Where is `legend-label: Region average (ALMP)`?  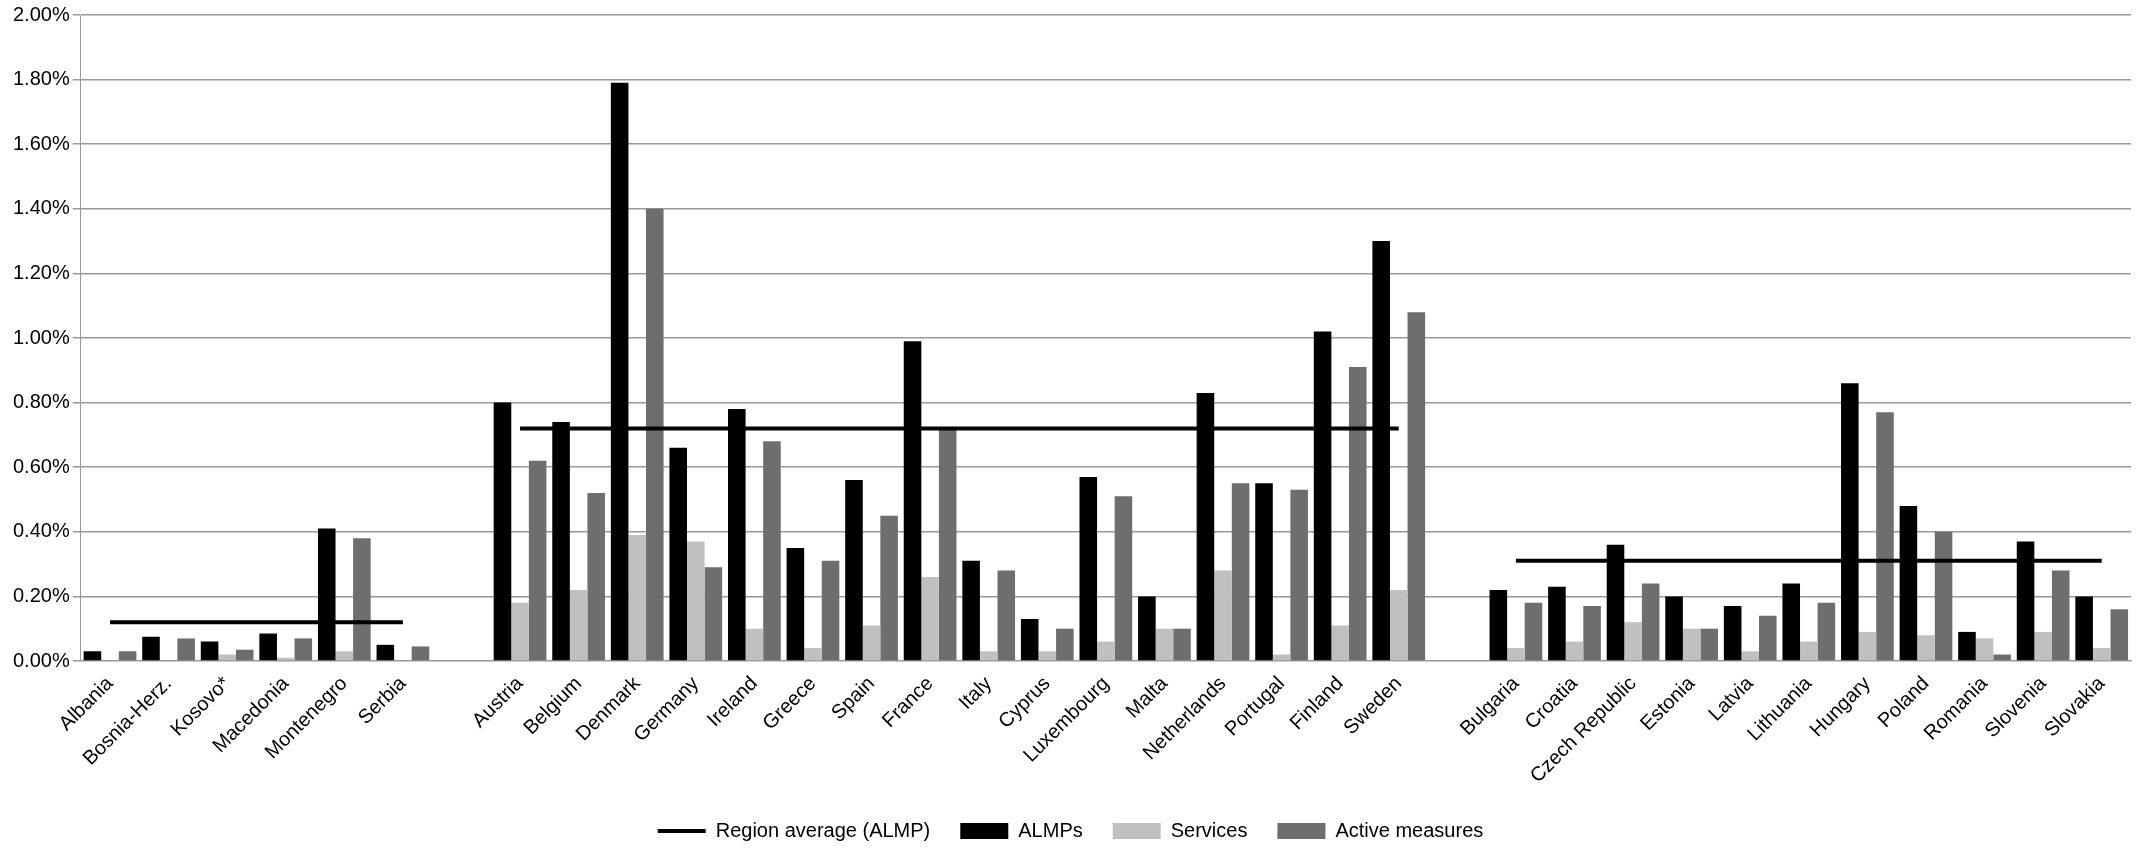
legend-label: Region average (ALMP) is located at coordinates (823, 829).